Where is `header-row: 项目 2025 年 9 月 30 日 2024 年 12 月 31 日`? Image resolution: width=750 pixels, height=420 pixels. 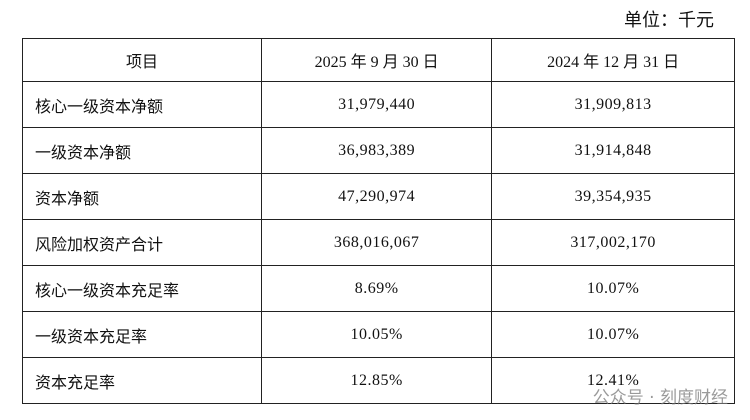 header-row: 项目 2025 年 9 月 30 日 2024 年 12 月 31 日 is located at coordinates (378, 60).